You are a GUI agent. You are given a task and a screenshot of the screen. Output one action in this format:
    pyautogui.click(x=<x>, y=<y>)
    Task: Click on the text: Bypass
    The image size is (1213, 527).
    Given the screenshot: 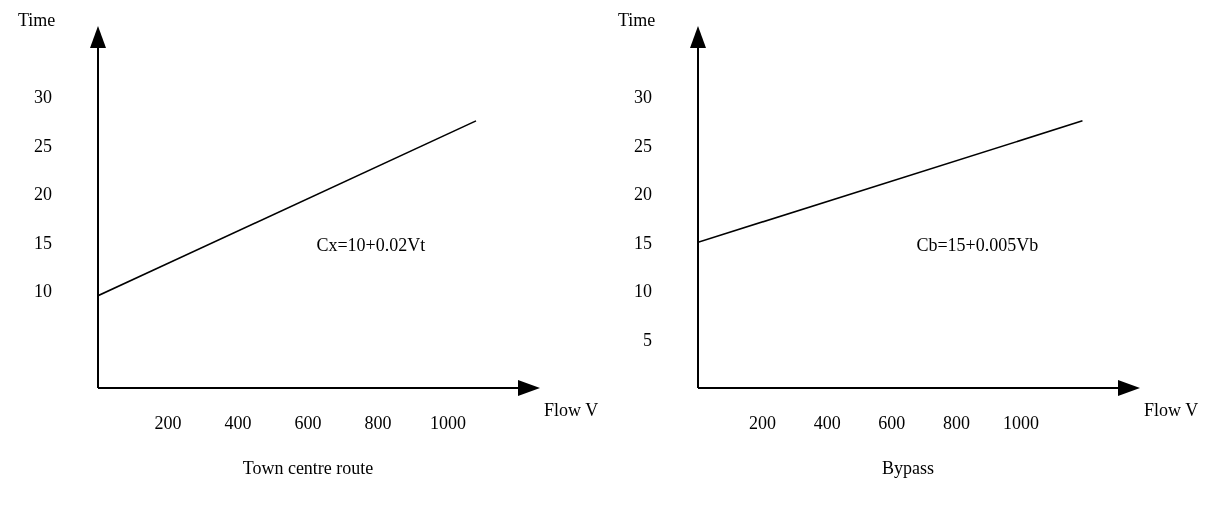 What is the action you would take?
    pyautogui.click(x=908, y=468)
    